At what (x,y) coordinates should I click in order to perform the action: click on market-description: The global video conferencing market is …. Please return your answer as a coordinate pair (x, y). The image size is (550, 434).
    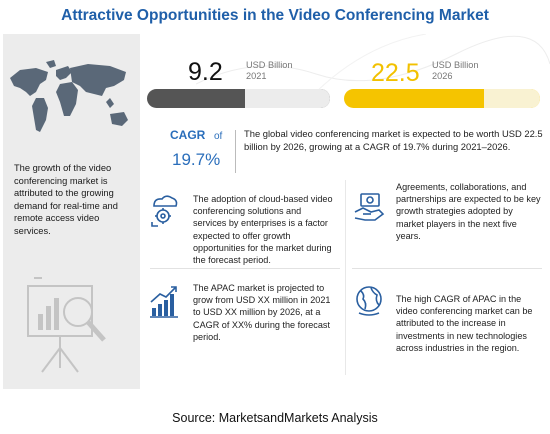
    Looking at the image, I should click on (393, 140).